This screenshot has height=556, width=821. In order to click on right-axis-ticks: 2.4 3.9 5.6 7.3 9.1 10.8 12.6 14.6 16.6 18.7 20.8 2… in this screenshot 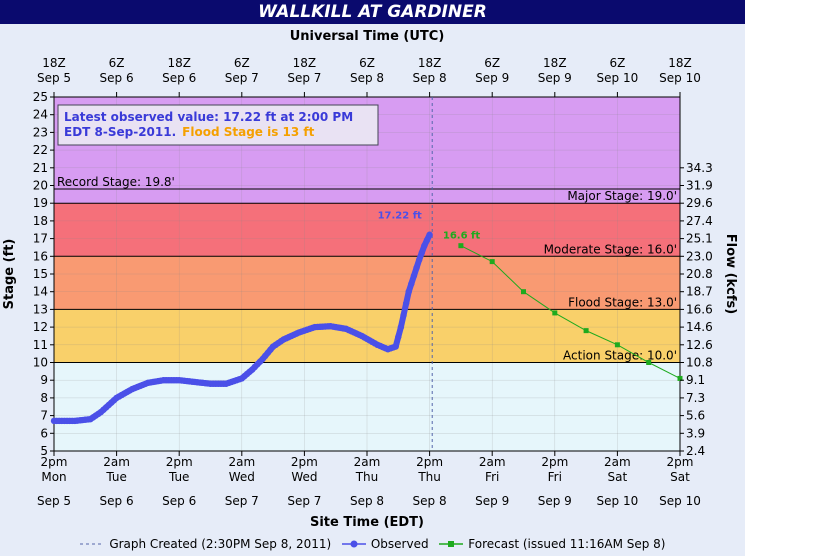, I will do `click(696, 309)`.